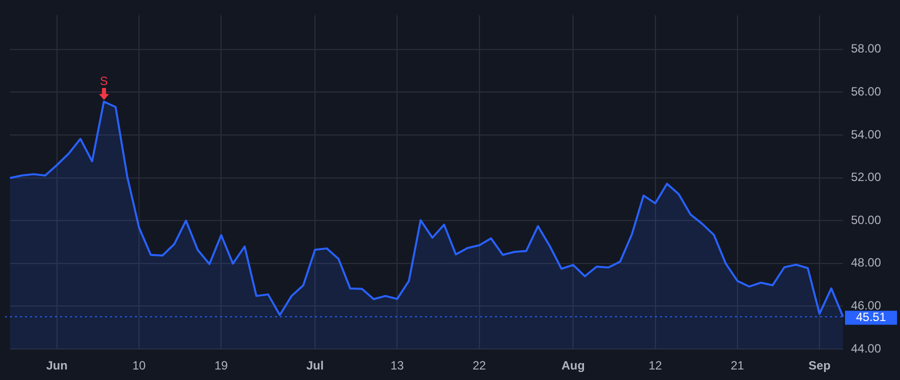 The height and width of the screenshot is (380, 900). Describe the element at coordinates (866, 49) in the screenshot. I see `y-tick-label: 58.00` at that location.